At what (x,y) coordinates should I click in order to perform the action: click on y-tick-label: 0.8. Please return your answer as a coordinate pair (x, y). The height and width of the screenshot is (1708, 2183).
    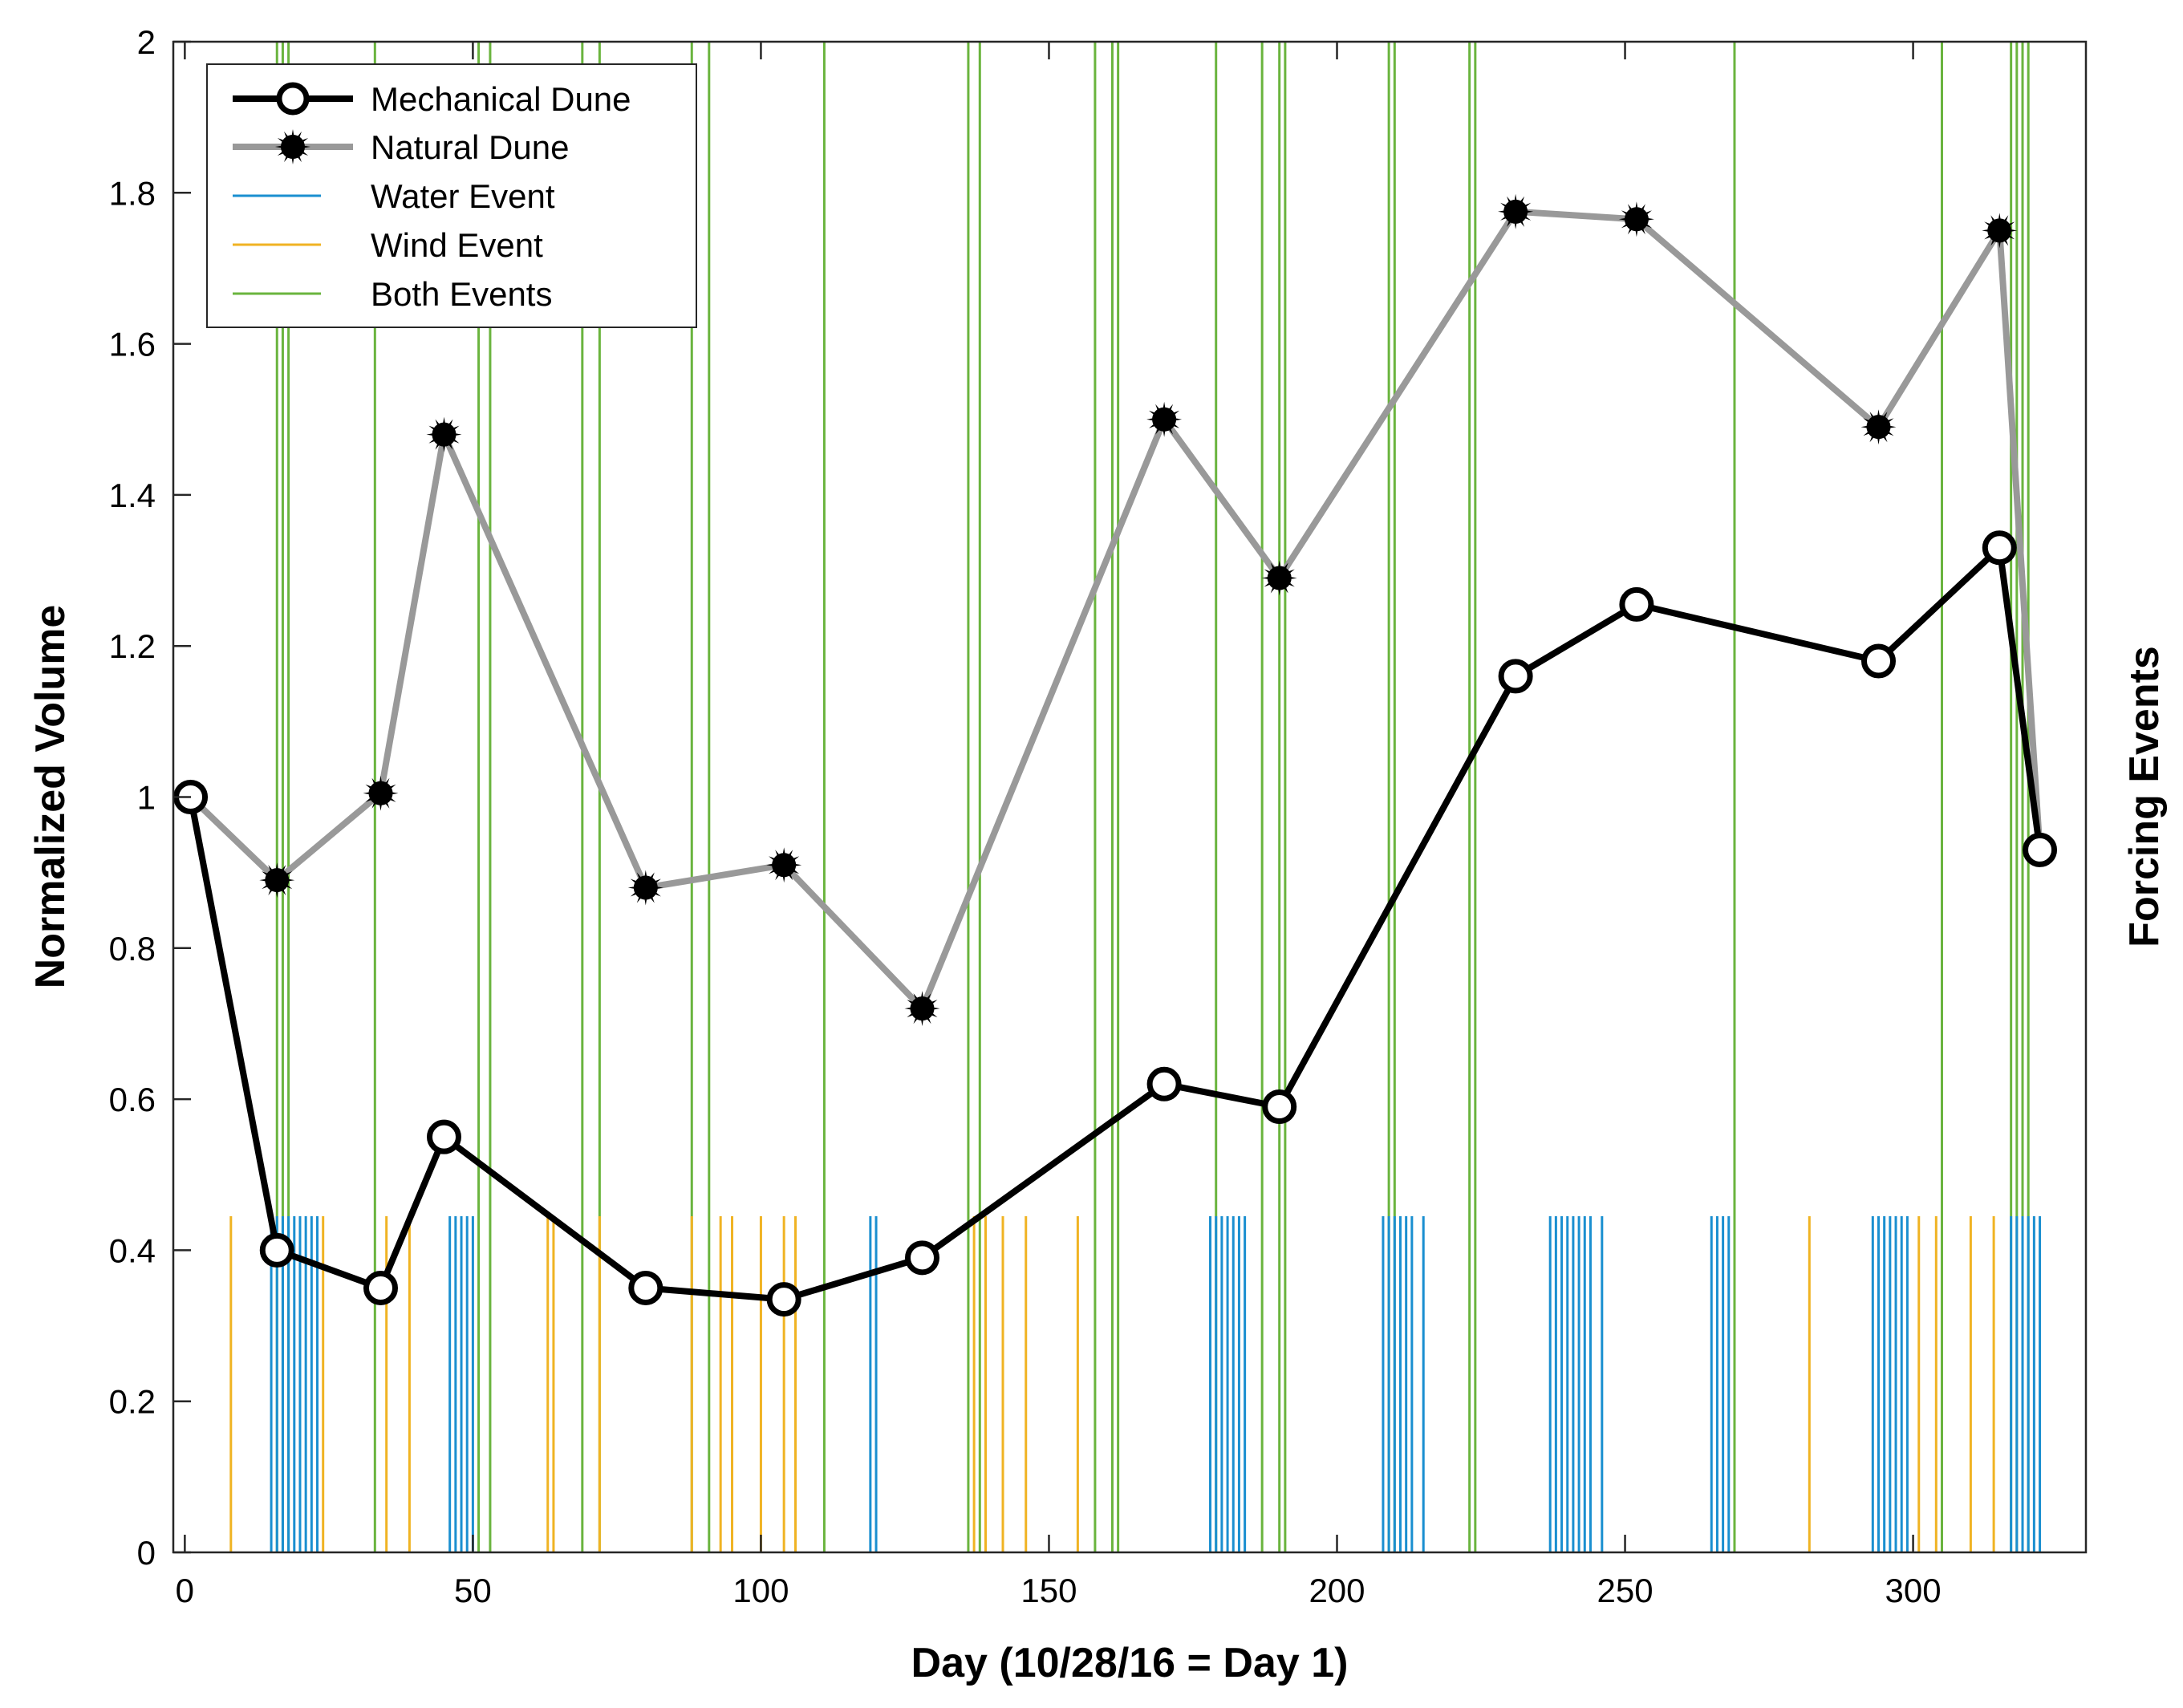
    Looking at the image, I should click on (132, 949).